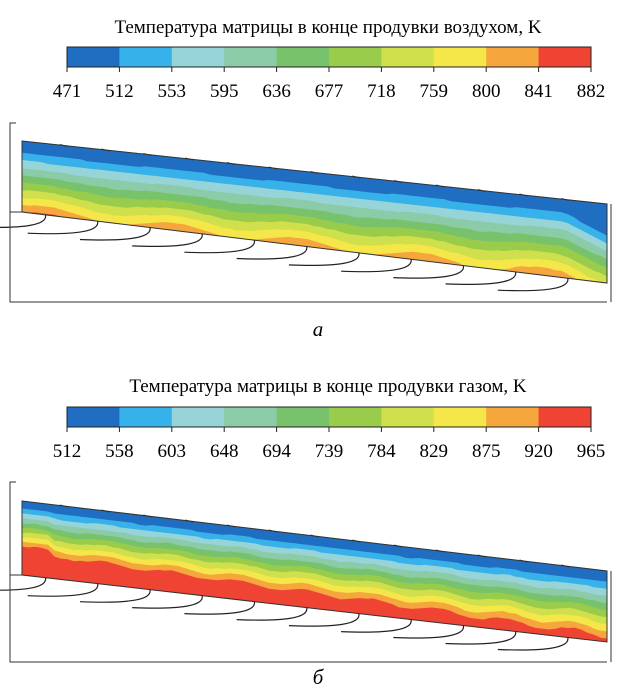  What do you see at coordinates (276, 451) in the screenshot?
I see `colorbar-tick-label: 694` at bounding box center [276, 451].